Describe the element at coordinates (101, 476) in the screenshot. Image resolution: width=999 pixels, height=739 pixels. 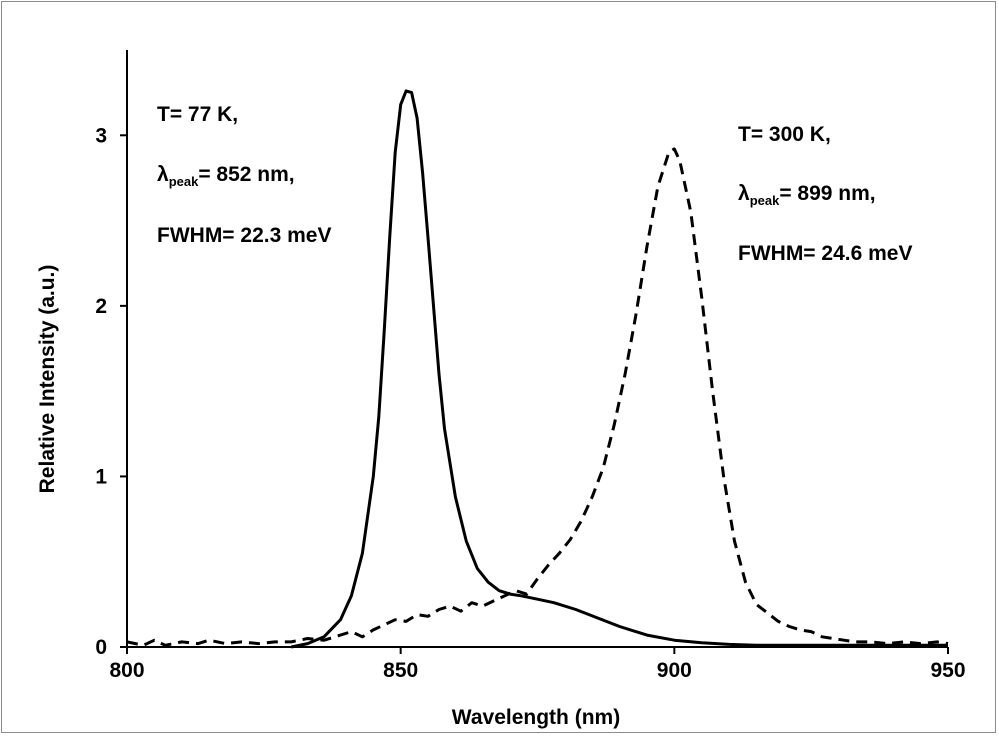
I see `y-tick-label: 1` at that location.